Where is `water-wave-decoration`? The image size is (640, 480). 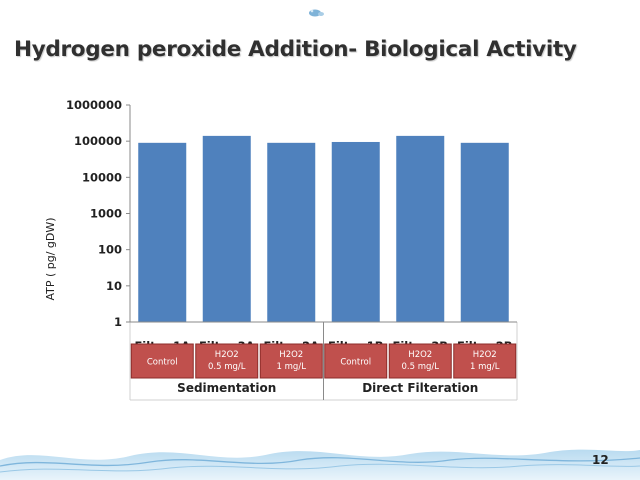
water-wave-decoration is located at coordinates (320, 464).